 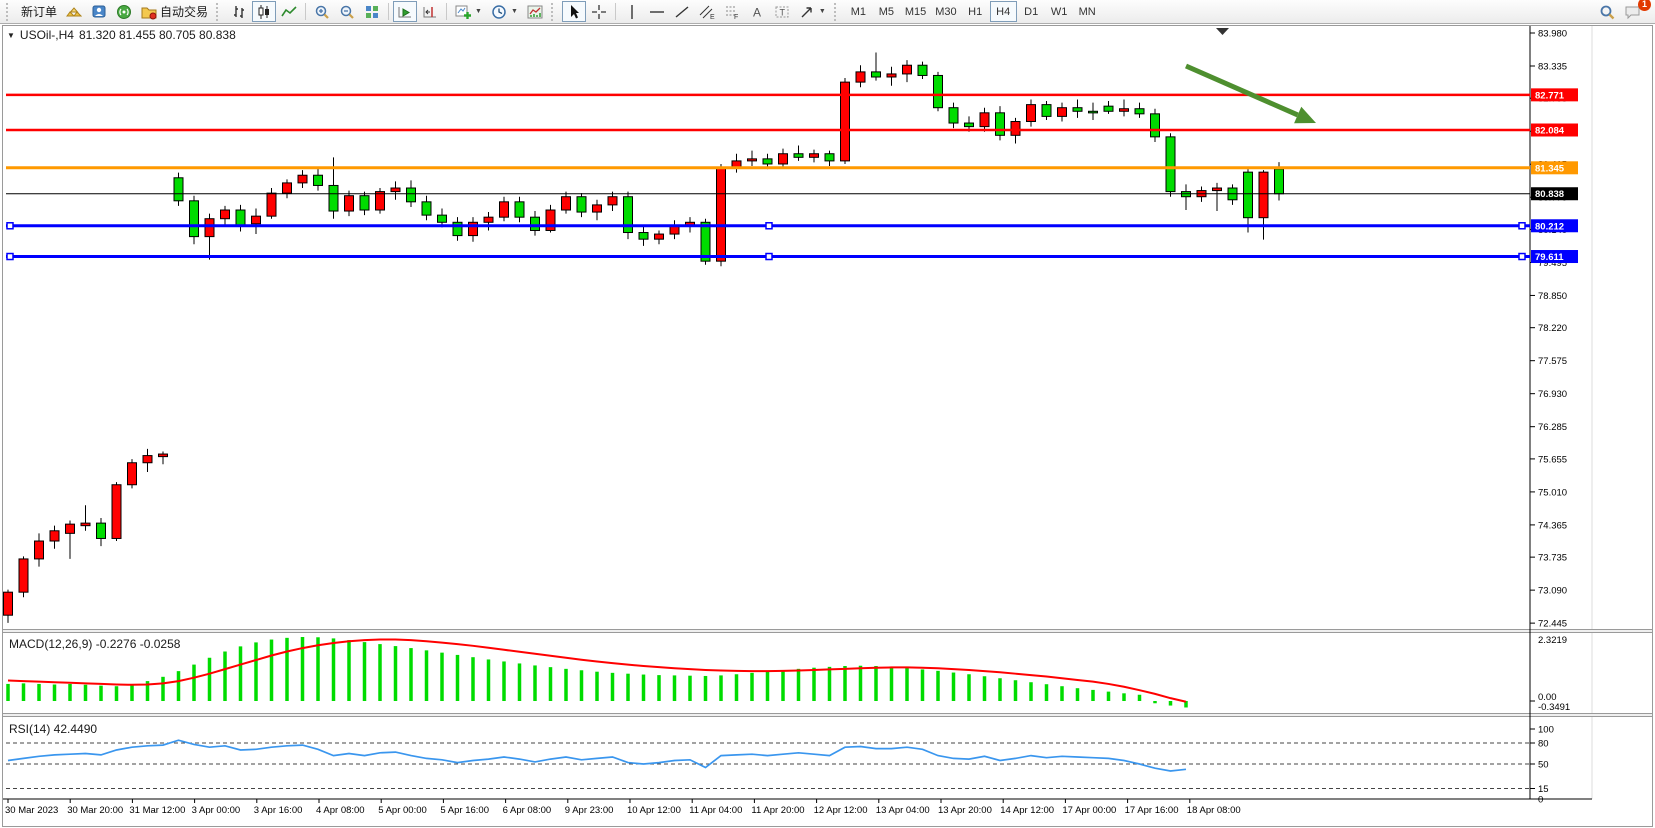 What do you see at coordinates (1635, 11) in the screenshot?
I see `notifications-button: 1` at bounding box center [1635, 11].